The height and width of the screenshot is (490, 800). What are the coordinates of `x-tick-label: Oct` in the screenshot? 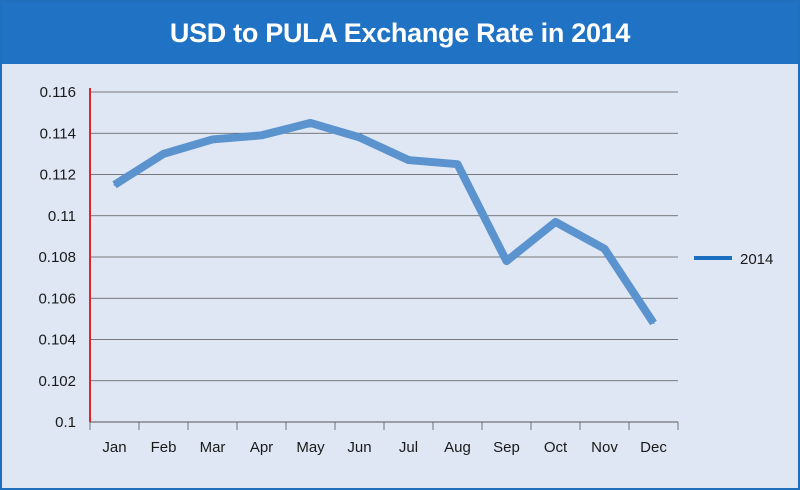 It's located at (556, 447).